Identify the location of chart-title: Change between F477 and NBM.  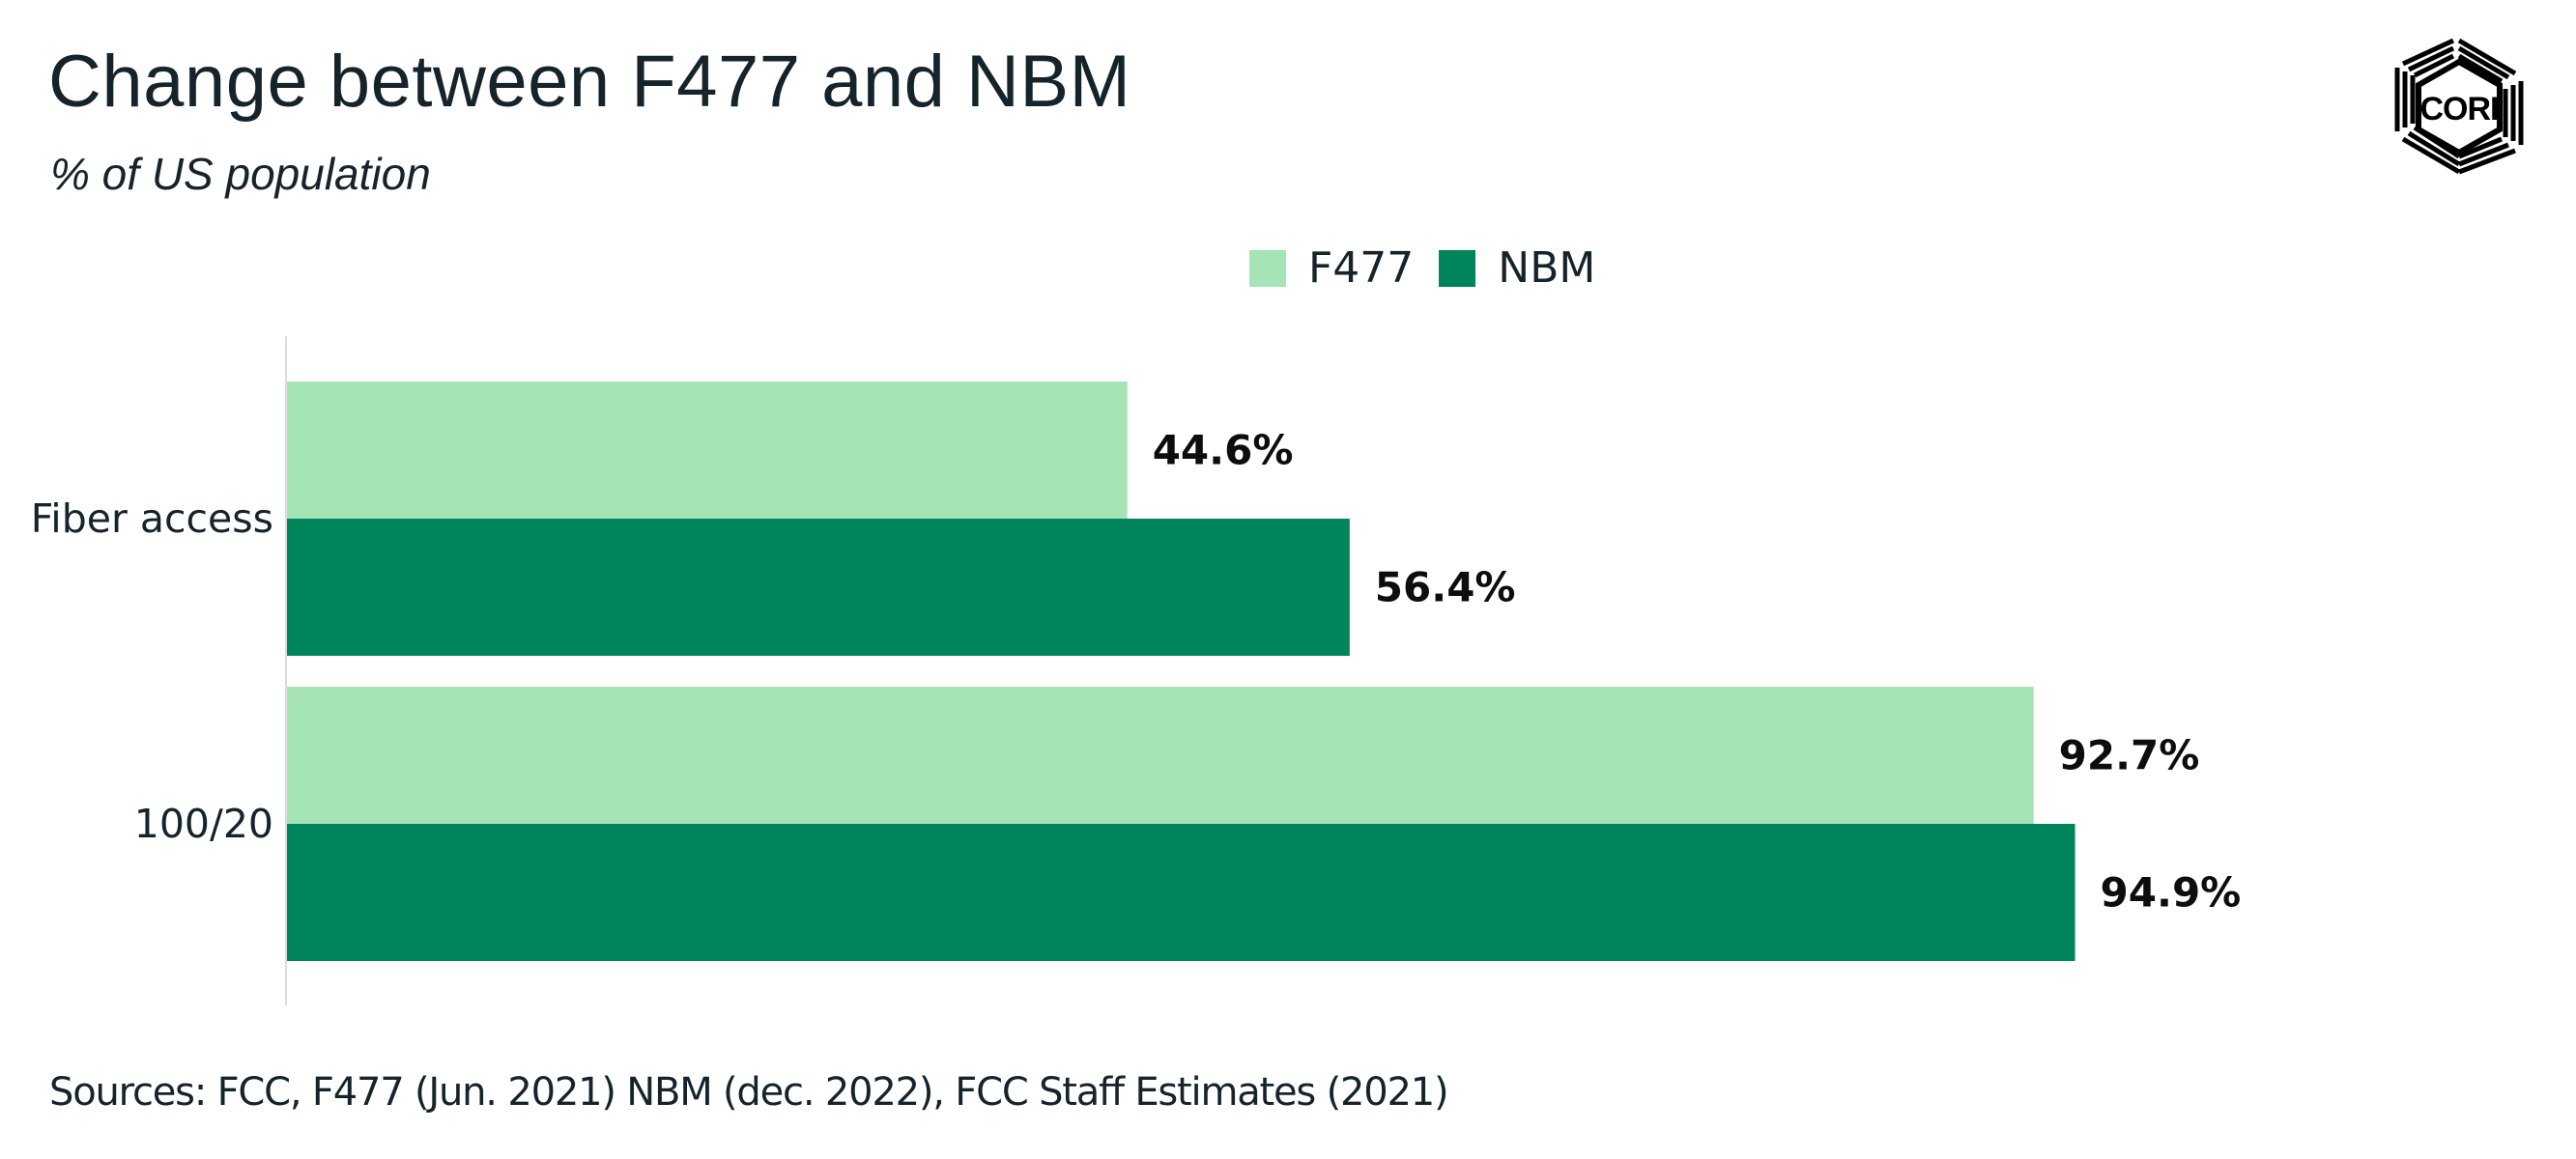
(590, 82).